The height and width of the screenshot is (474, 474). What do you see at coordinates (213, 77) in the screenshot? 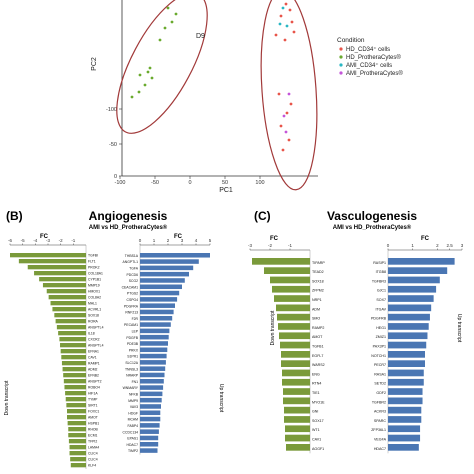
I see `pca-points` at bounding box center [213, 77].